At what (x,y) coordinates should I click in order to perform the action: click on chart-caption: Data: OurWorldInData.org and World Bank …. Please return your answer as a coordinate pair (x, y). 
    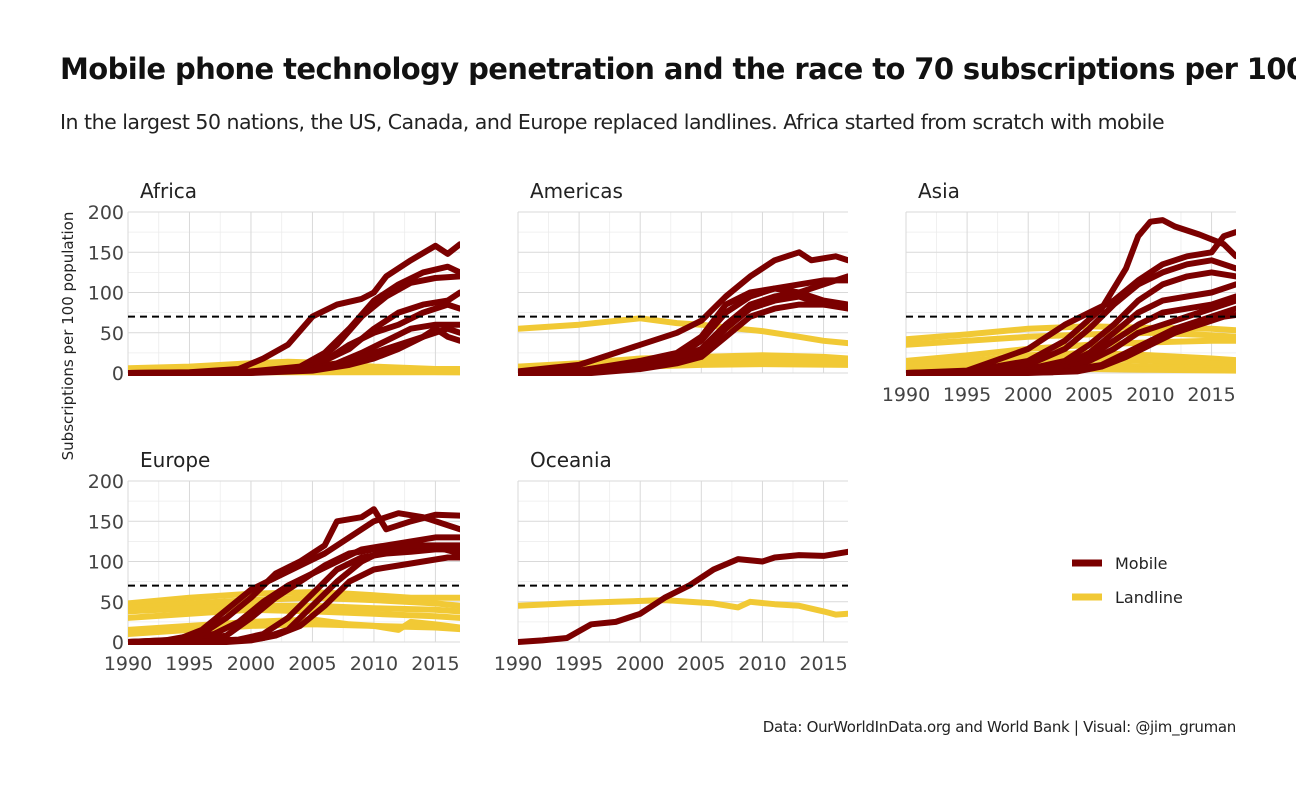
    Looking at the image, I should click on (999, 727).